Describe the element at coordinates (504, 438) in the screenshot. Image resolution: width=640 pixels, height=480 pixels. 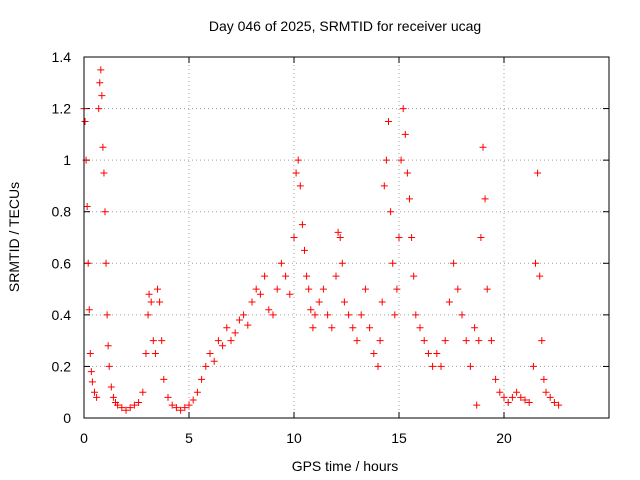
I see `x-tick-label: 20` at that location.